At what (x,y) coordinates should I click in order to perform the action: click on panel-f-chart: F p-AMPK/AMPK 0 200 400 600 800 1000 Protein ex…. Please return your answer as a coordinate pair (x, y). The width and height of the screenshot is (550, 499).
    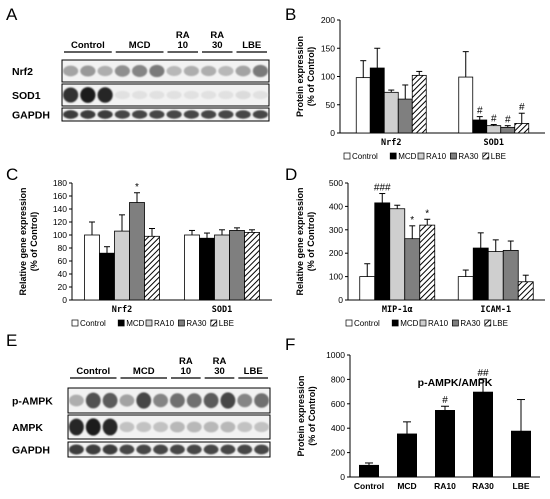
    Looking at the image, I should click on (412, 413).